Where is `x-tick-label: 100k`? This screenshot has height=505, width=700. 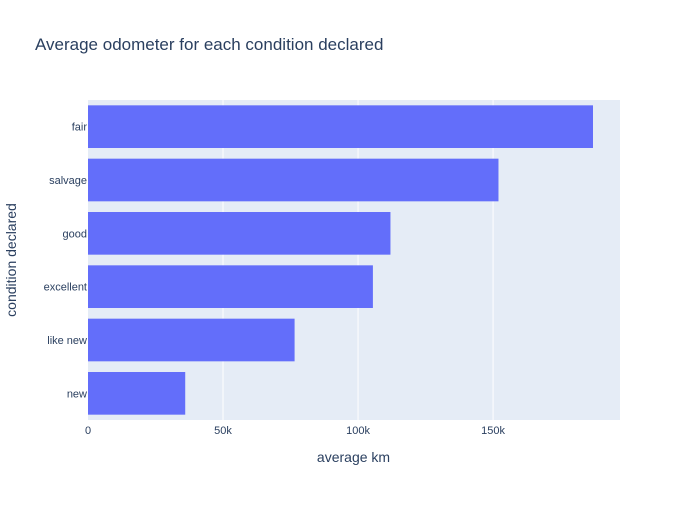 x-tick-label: 100k is located at coordinates (358, 431).